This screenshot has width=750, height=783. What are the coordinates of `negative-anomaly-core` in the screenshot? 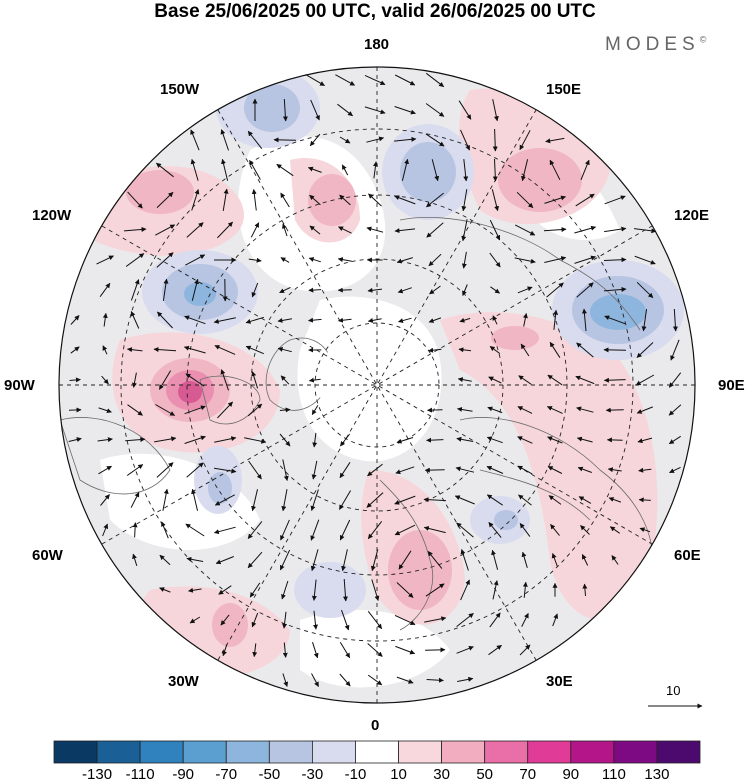 It's located at (618, 312).